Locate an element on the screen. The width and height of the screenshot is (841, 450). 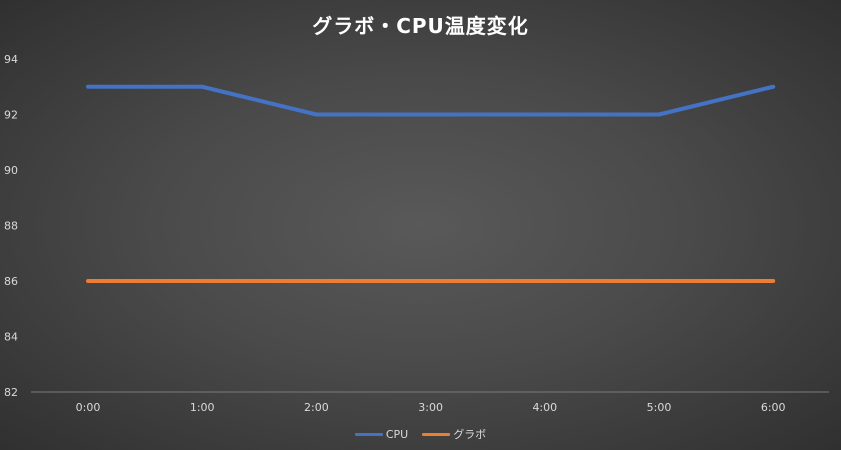
x-tick-label: 6:00 is located at coordinates (773, 407).